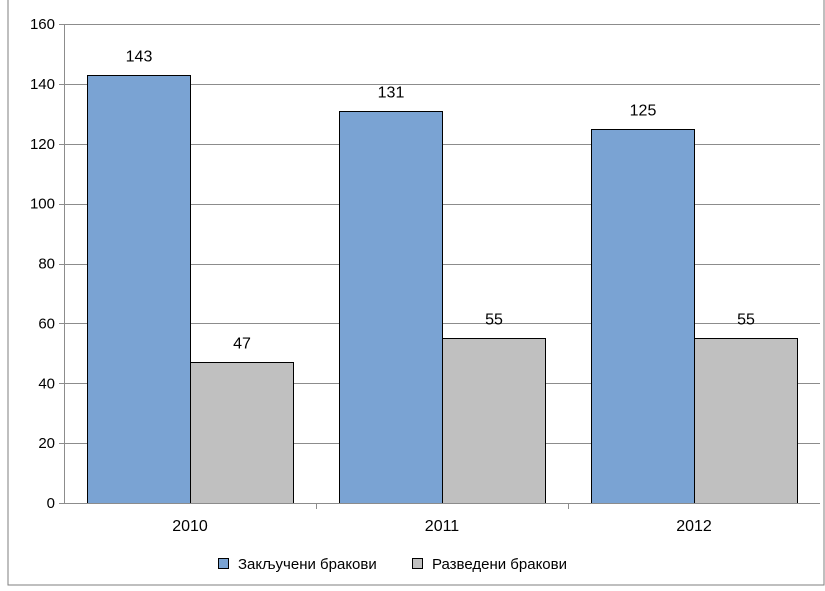 The image size is (825, 591). I want to click on legend: Закључени бракови Разведени бракови, so click(392, 564).